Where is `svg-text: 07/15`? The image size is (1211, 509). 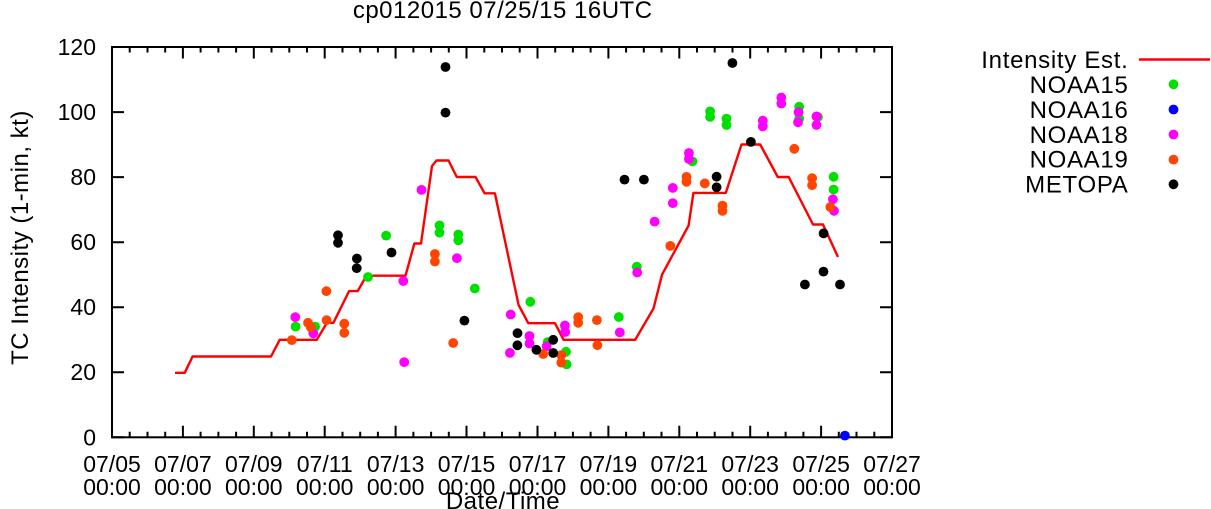 svg-text: 07/15 is located at coordinates (467, 464).